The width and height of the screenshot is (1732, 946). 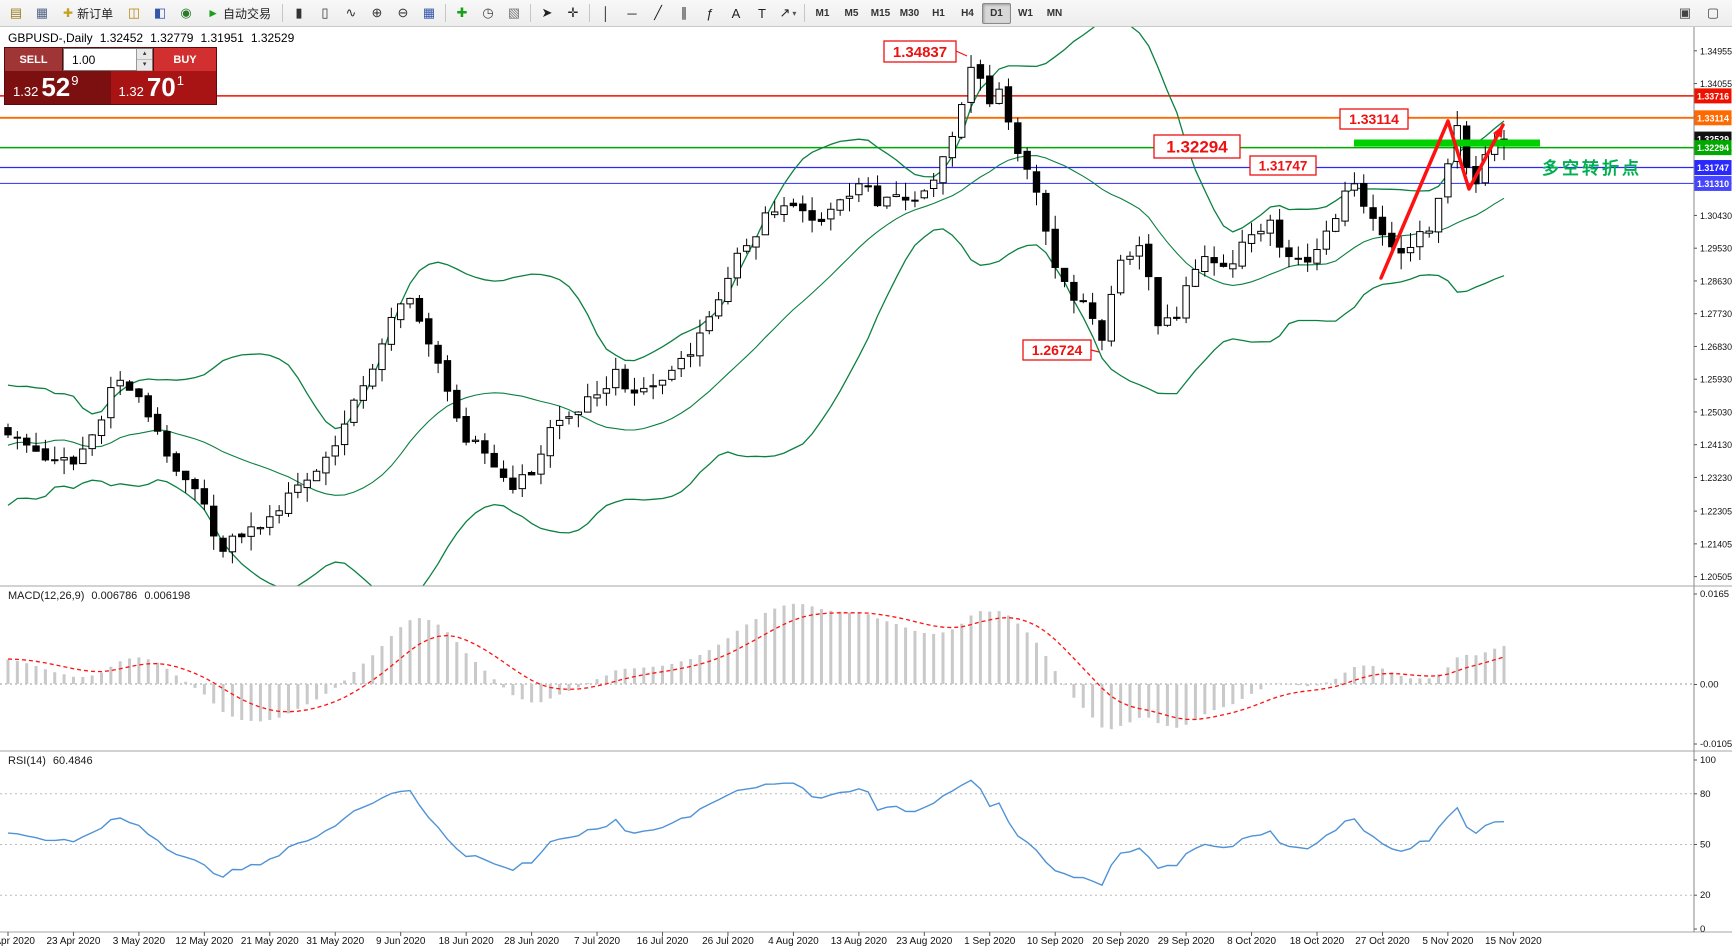 What do you see at coordinates (54, 761) in the screenshot?
I see `rsi-pane-label: RSI(14) 60.4846` at bounding box center [54, 761].